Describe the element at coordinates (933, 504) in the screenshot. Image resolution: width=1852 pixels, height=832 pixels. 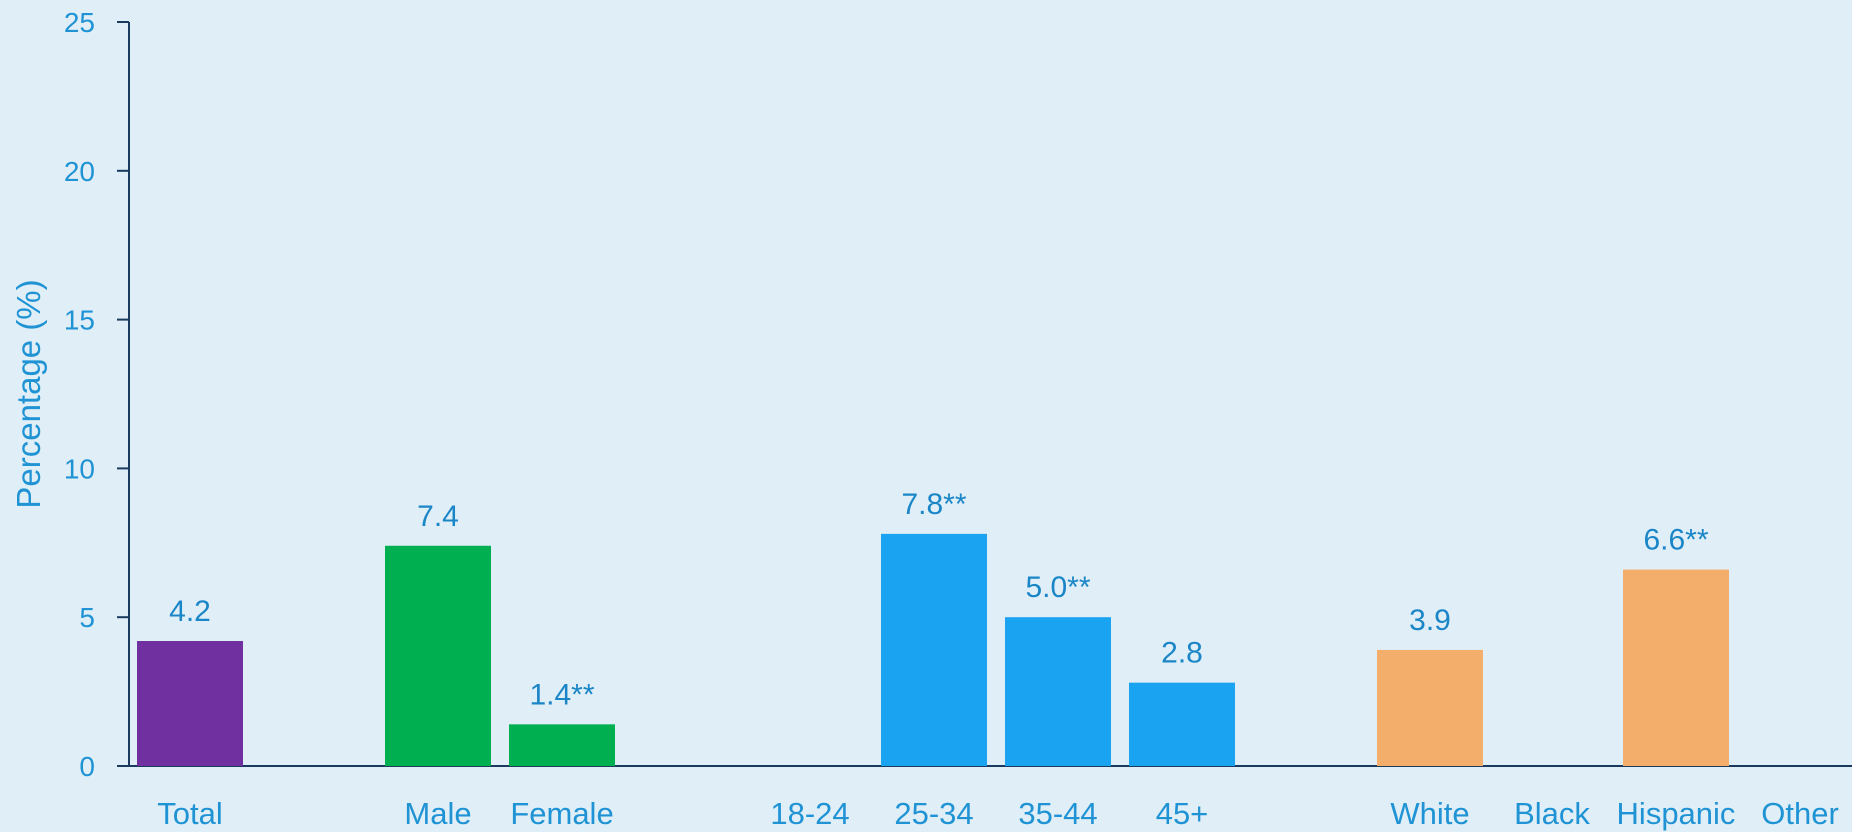
I see `data-label: 7.8**` at that location.